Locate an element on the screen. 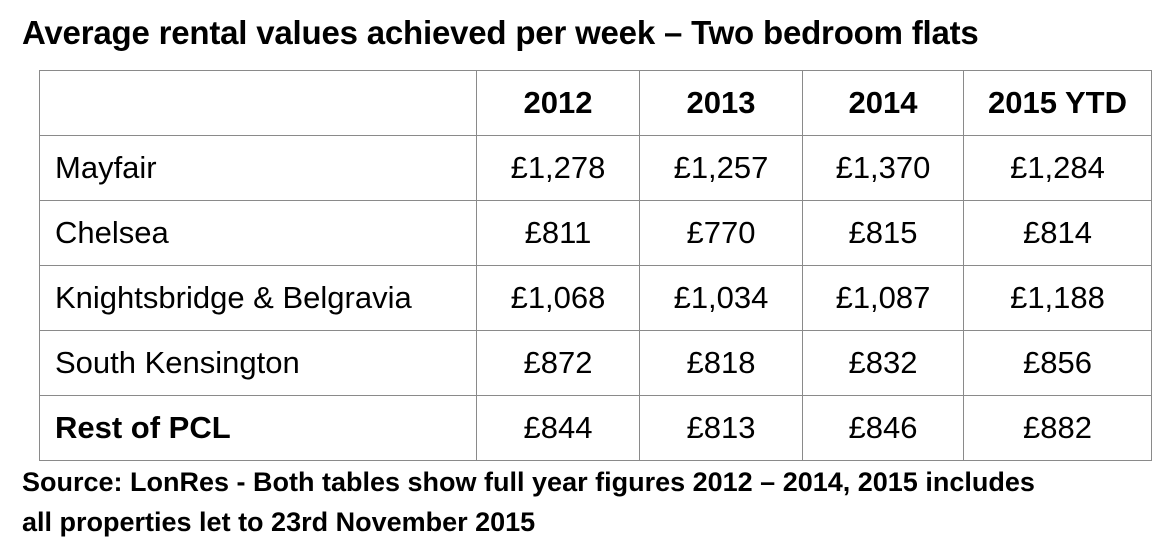 Image resolution: width=1170 pixels, height=558 pixels. table-cell: £1,257 is located at coordinates (721, 168).